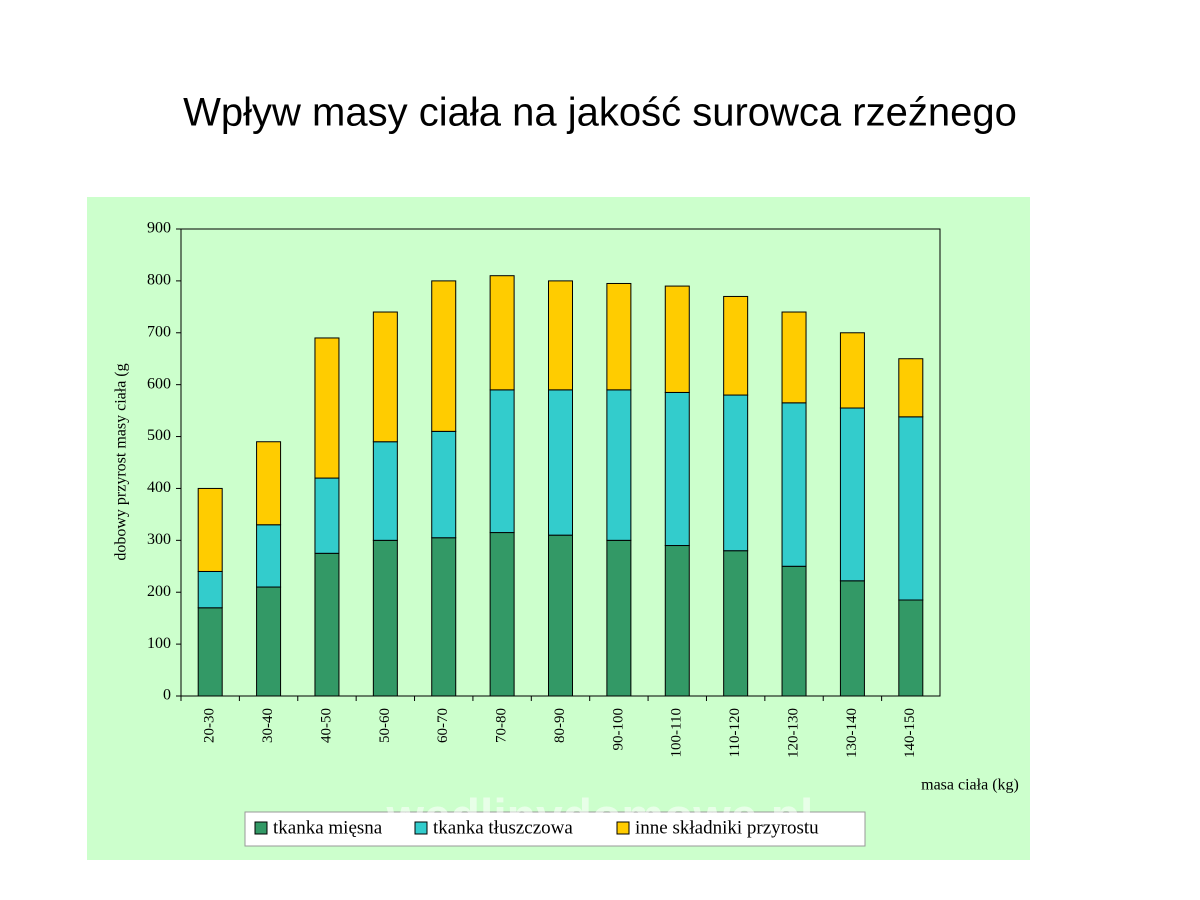 This screenshot has height=900, width=1200. What do you see at coordinates (618, 729) in the screenshot?
I see `x-tick-label: 90-100` at bounding box center [618, 729].